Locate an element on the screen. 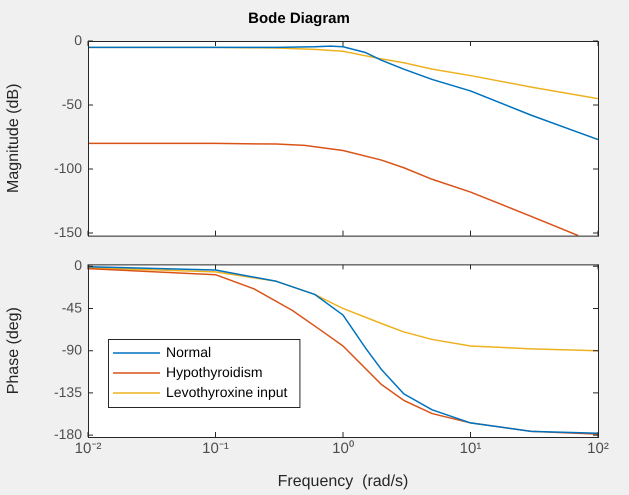 The width and height of the screenshot is (629, 495). chart-title: Bode Diagram is located at coordinates (299, 19).